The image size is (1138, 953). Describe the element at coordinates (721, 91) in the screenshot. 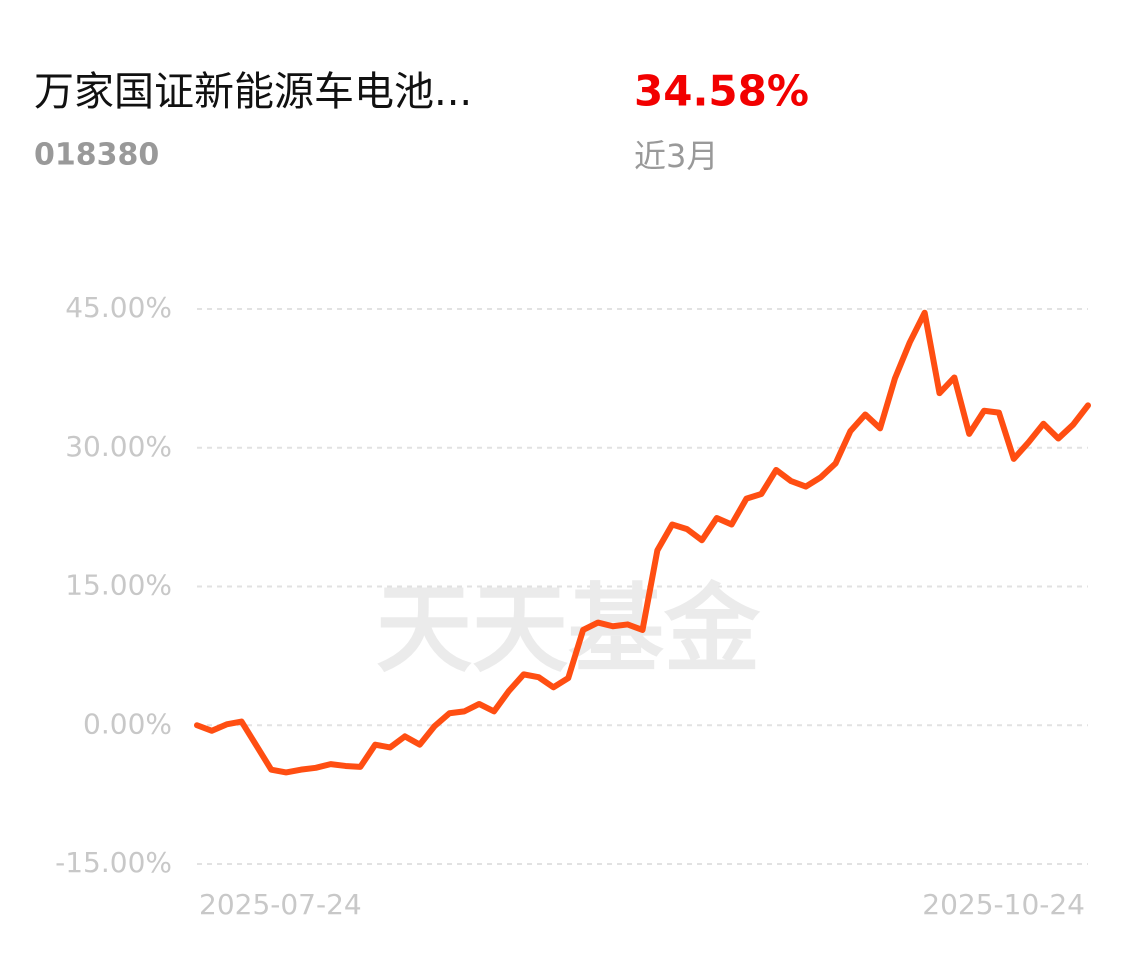

I see `return-value: 34.58%` at that location.